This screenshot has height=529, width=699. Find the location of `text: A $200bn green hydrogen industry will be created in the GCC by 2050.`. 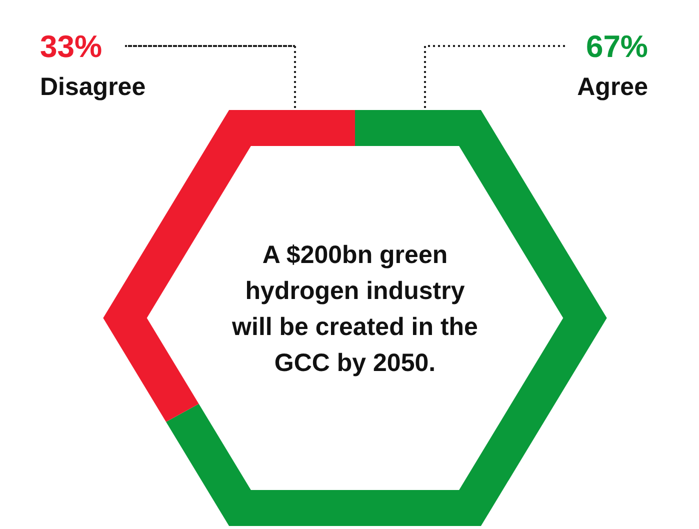

text: A $200bn green hydrogen industry will be created in the GCC by 2050. is located at coordinates (354, 309).